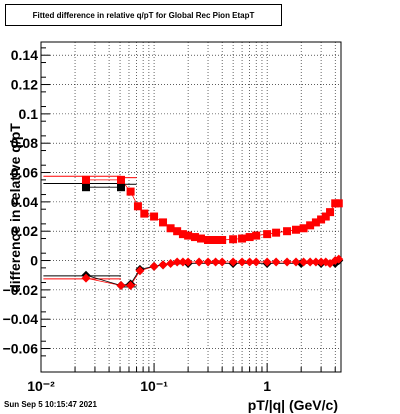  Describe the element at coordinates (41, 386) in the screenshot. I see `x-tick-label: 10⁻²` at that location.